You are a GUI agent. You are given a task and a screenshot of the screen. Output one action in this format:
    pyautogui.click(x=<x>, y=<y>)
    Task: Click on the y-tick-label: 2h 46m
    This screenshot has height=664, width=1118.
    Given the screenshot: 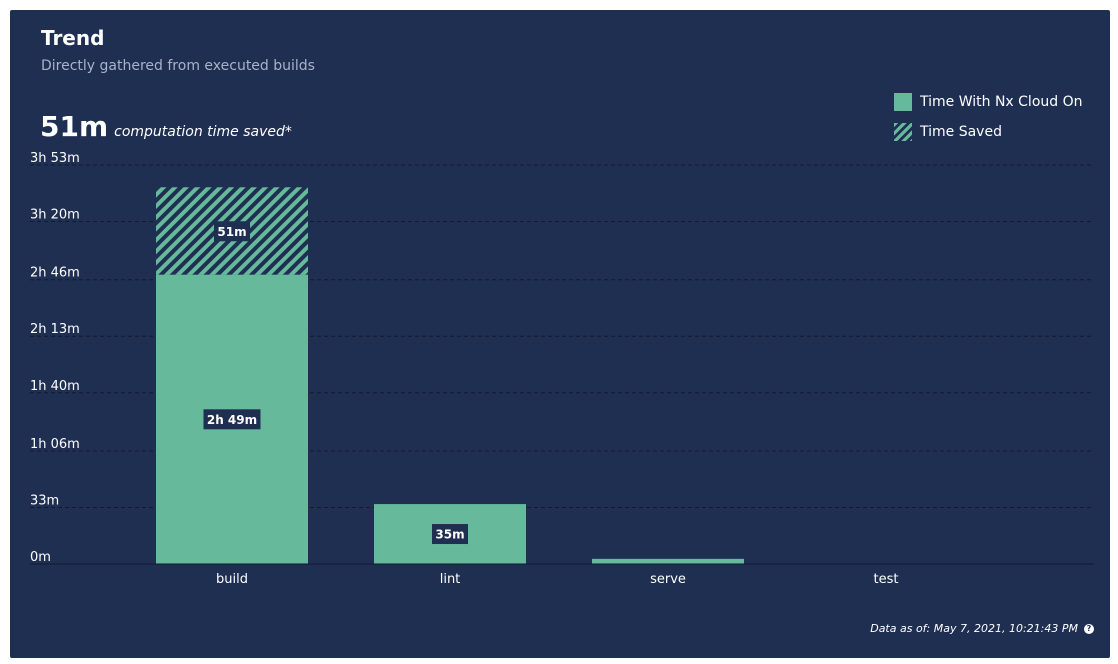 What is the action you would take?
    pyautogui.click(x=55, y=273)
    